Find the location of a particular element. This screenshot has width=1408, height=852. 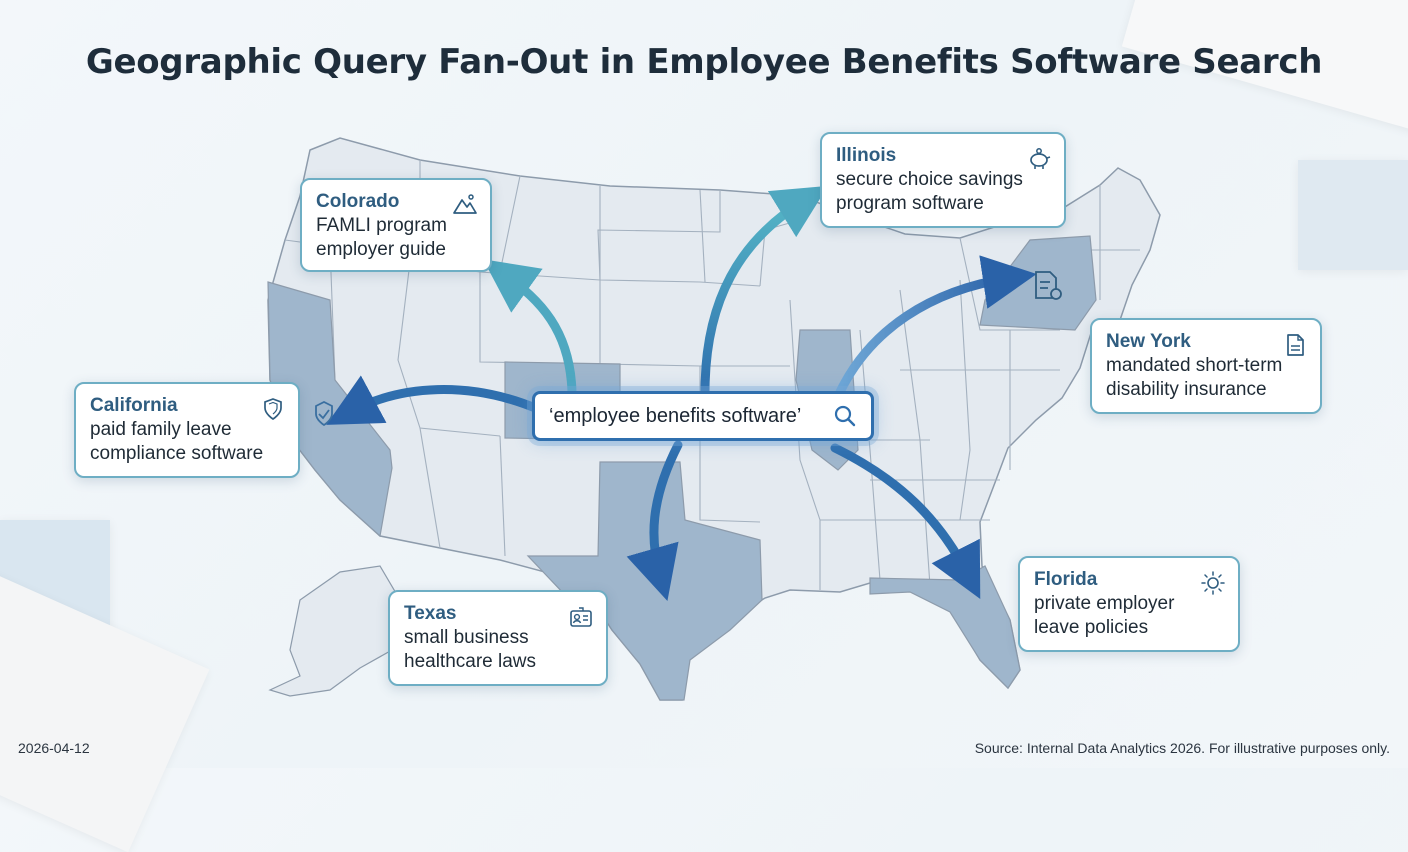

callout-query-line: disability insurance is located at coordinates (1186, 389).